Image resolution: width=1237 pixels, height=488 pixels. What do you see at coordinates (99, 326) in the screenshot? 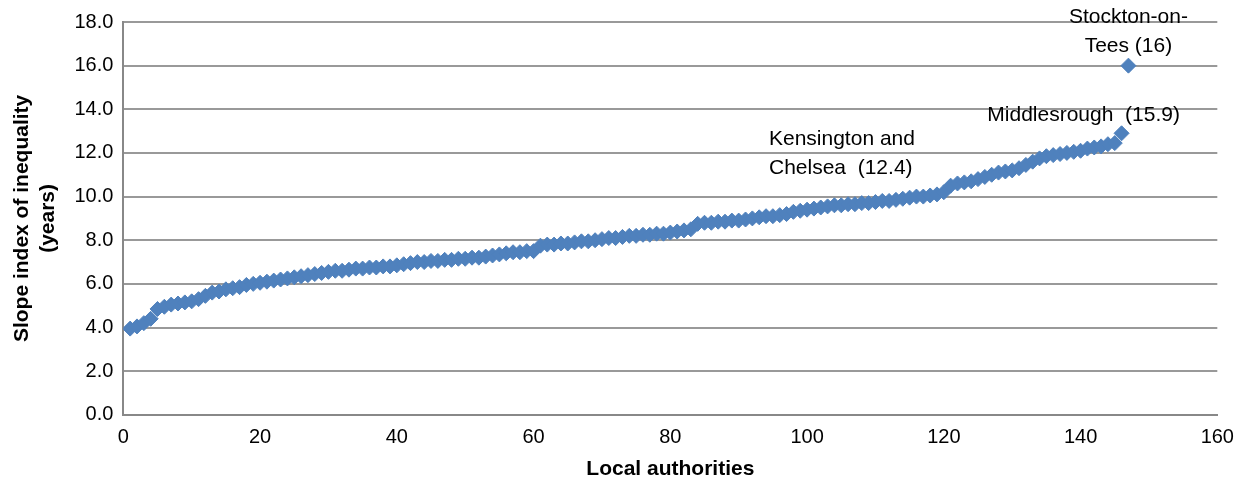
I see `y-tick-label: 4.0` at bounding box center [99, 326].